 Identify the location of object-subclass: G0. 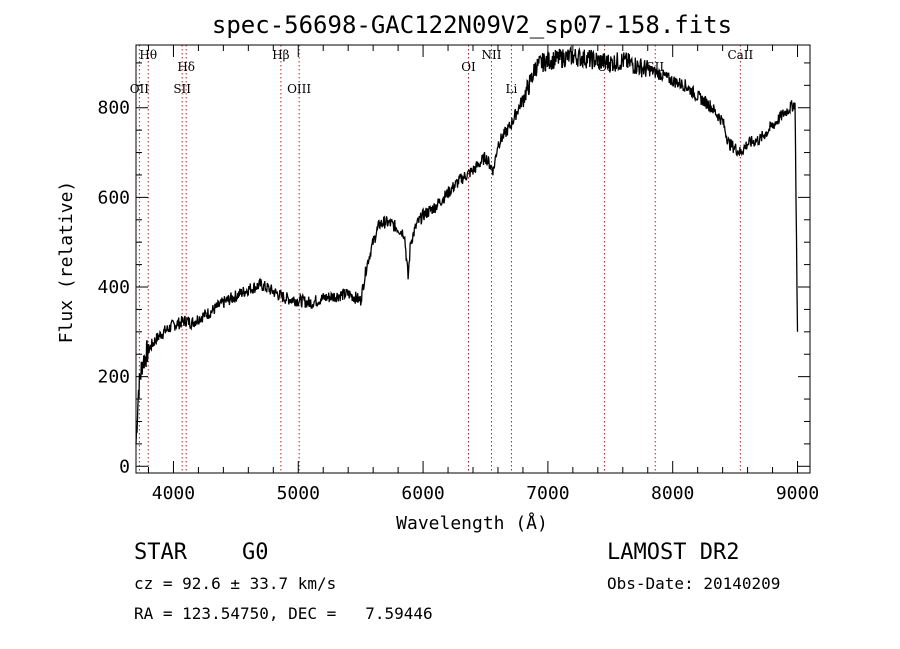
(255, 552).